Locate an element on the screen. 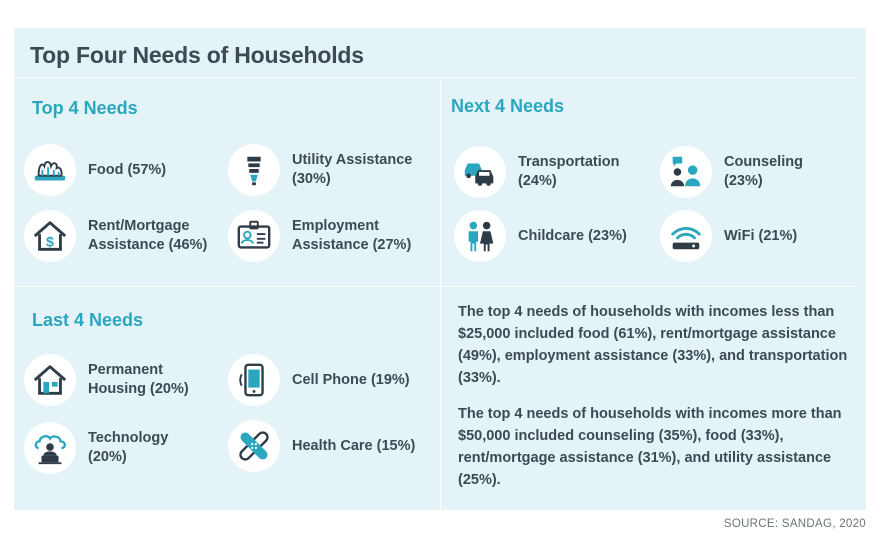 This screenshot has width=880, height=542. house-dollar-icon: $ is located at coordinates (50, 236).